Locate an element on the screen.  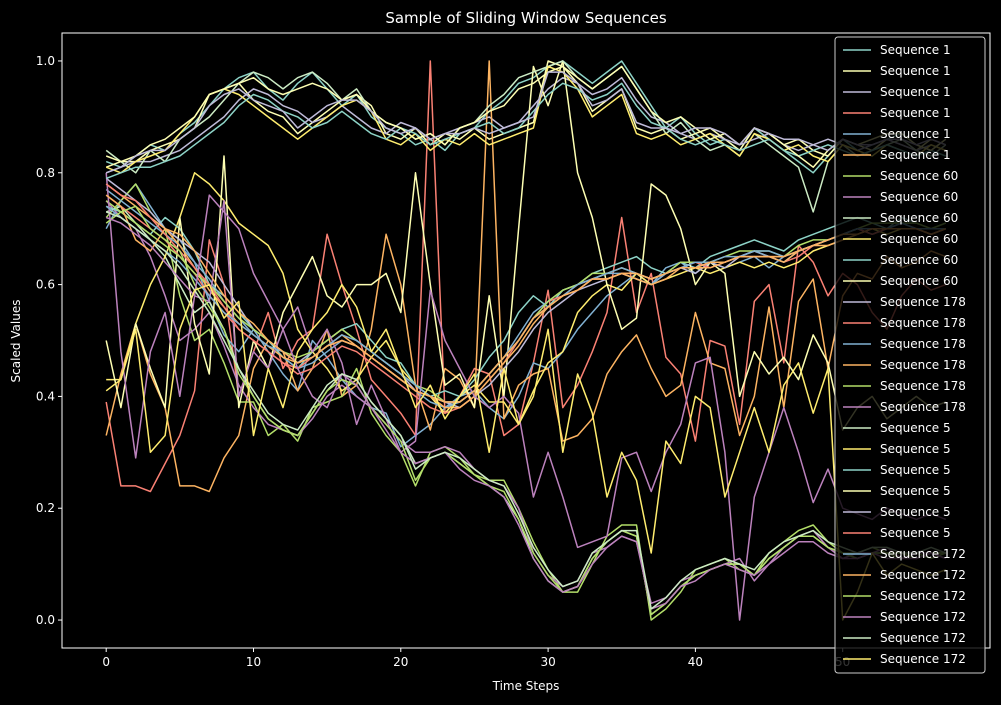
legend-box is located at coordinates (910, 355).